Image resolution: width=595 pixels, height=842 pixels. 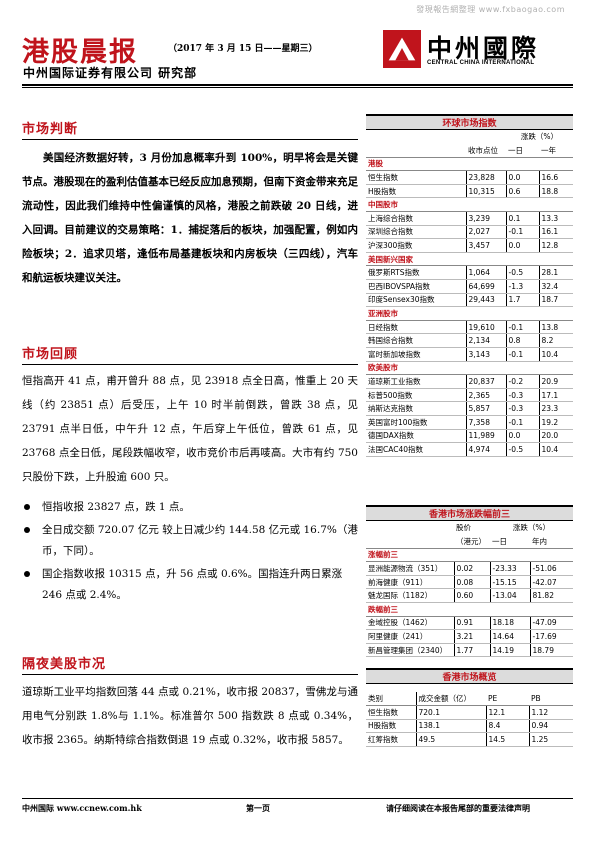 I want to click on table-row: 英国富时100指数 7,358 -0.1 19.2, so click(x=469, y=422).